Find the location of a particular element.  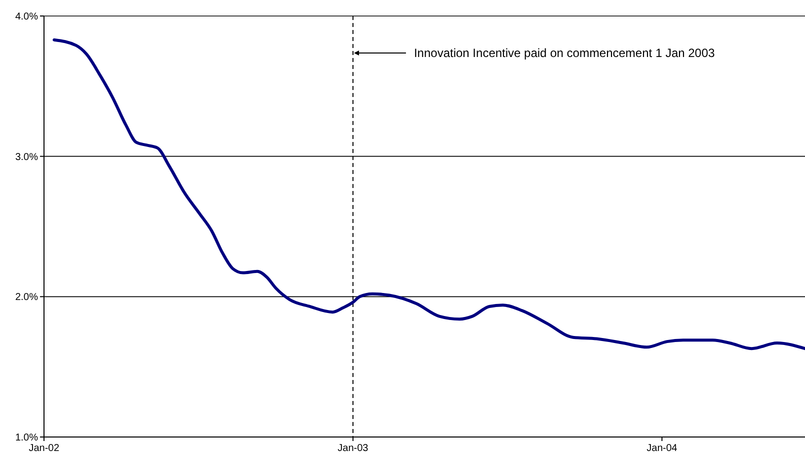

ref-line-label: Innovation Incentive paid on commencement 1 Jan 2003 is located at coordinates (565, 53).